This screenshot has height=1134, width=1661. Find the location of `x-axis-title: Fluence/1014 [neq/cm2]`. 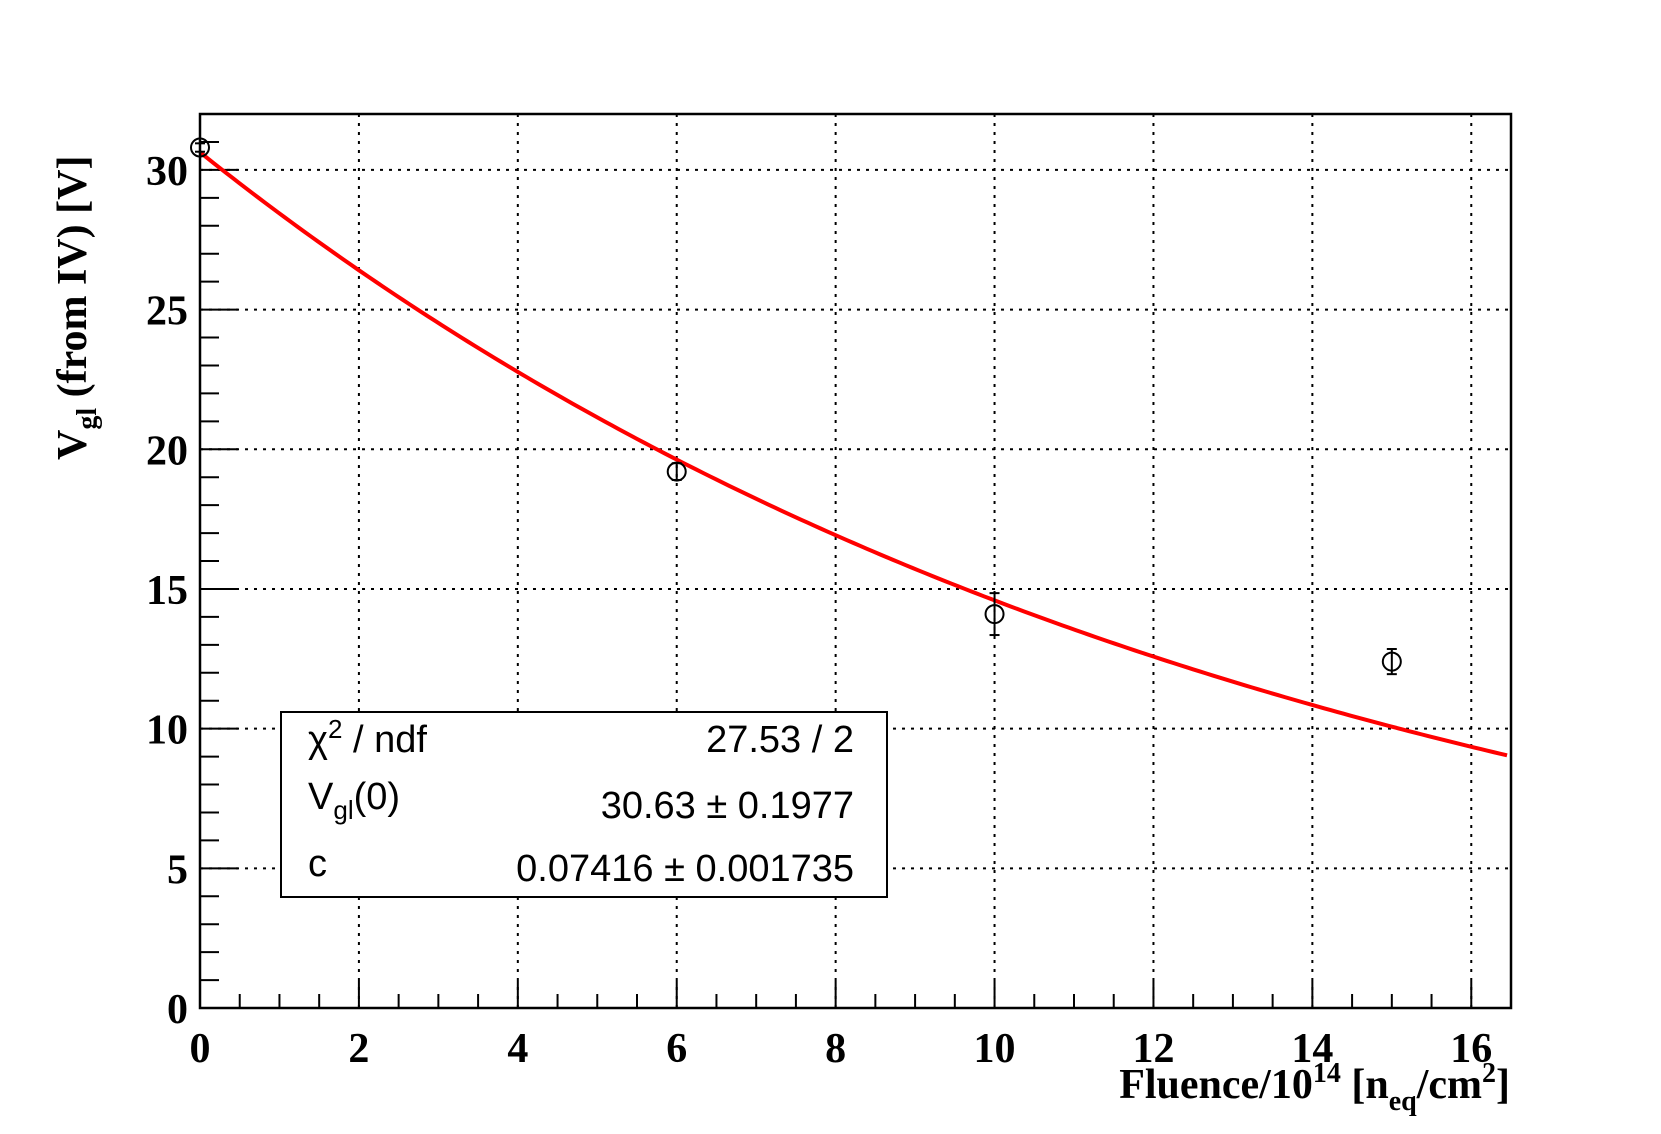

x-axis-title: Fluence/1014 [neq/cm2] is located at coordinates (1314, 1087).